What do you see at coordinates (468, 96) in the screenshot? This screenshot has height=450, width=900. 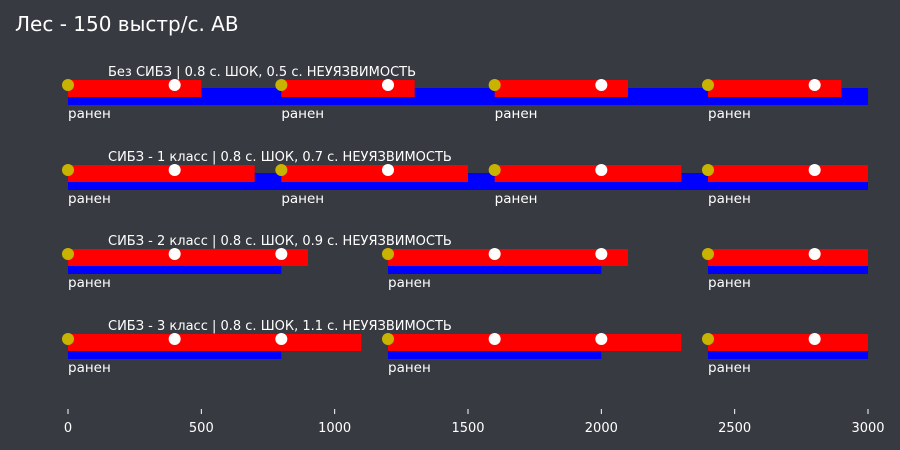 I see `invulnerability-bar` at bounding box center [468, 96].